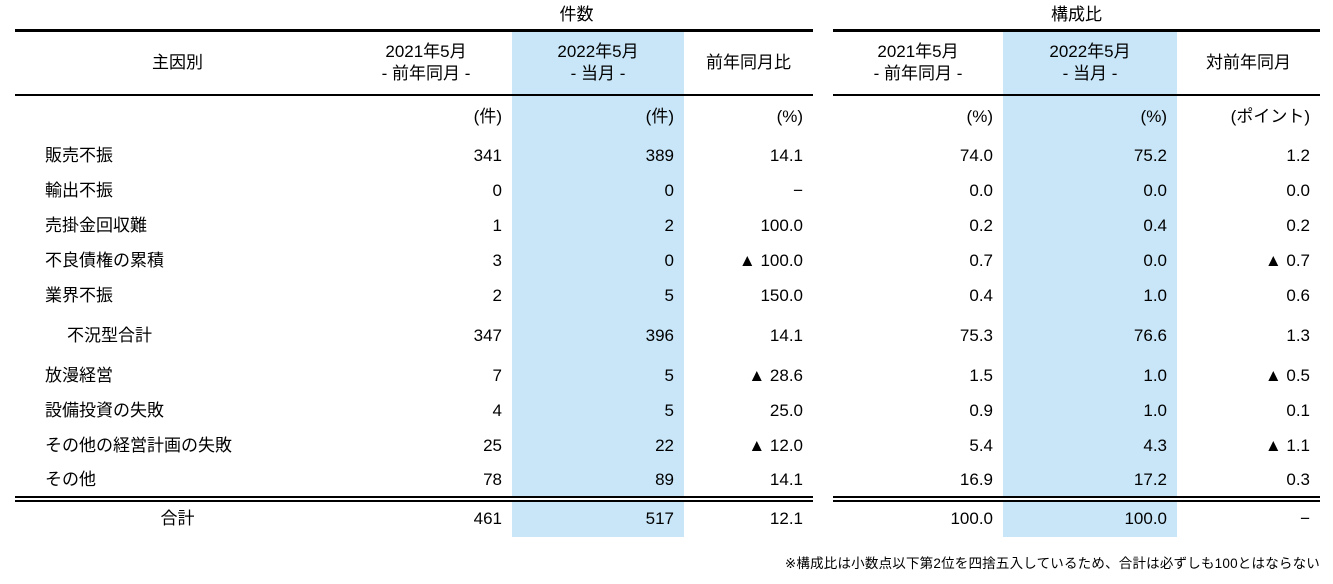  Describe the element at coordinates (414, 296) in the screenshot. I see `table-row: 業界不振 2 5 150.0` at that location.